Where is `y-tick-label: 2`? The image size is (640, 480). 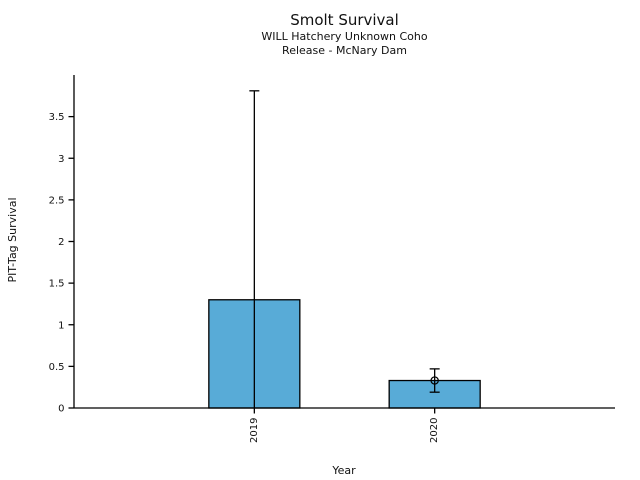 y-tick-label: 2 is located at coordinates (61, 242).